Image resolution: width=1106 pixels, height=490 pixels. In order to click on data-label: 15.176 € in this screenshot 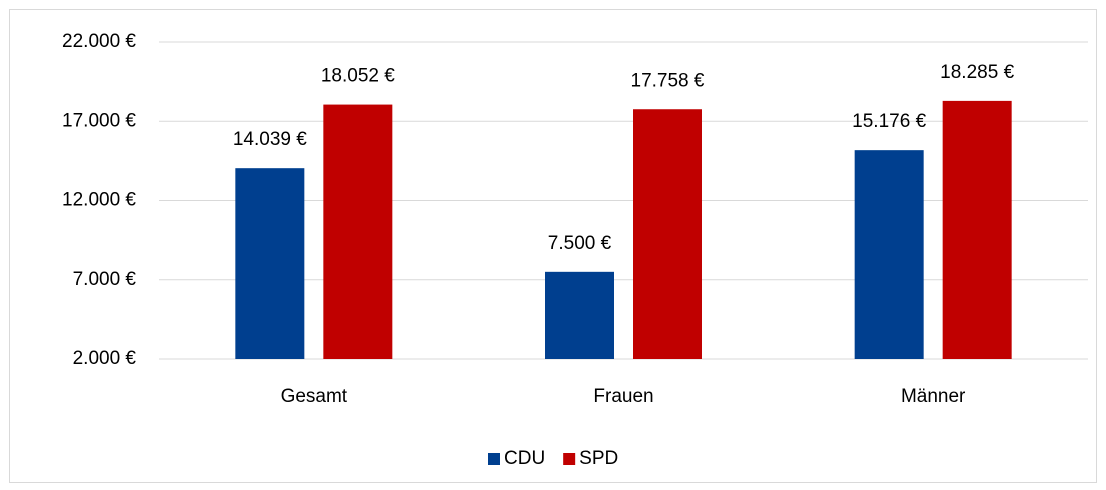, I will do `click(889, 121)`.